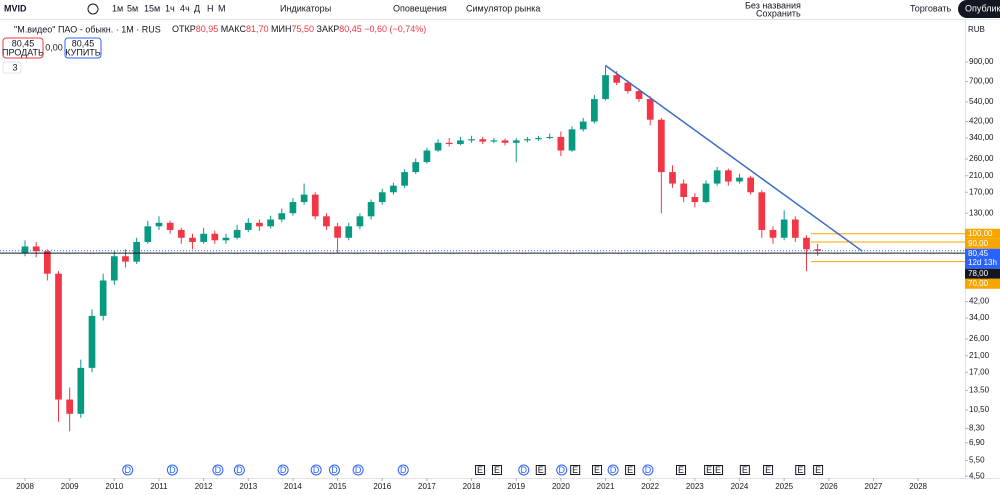  I want to click on add-symbol-icon, so click(93, 9).